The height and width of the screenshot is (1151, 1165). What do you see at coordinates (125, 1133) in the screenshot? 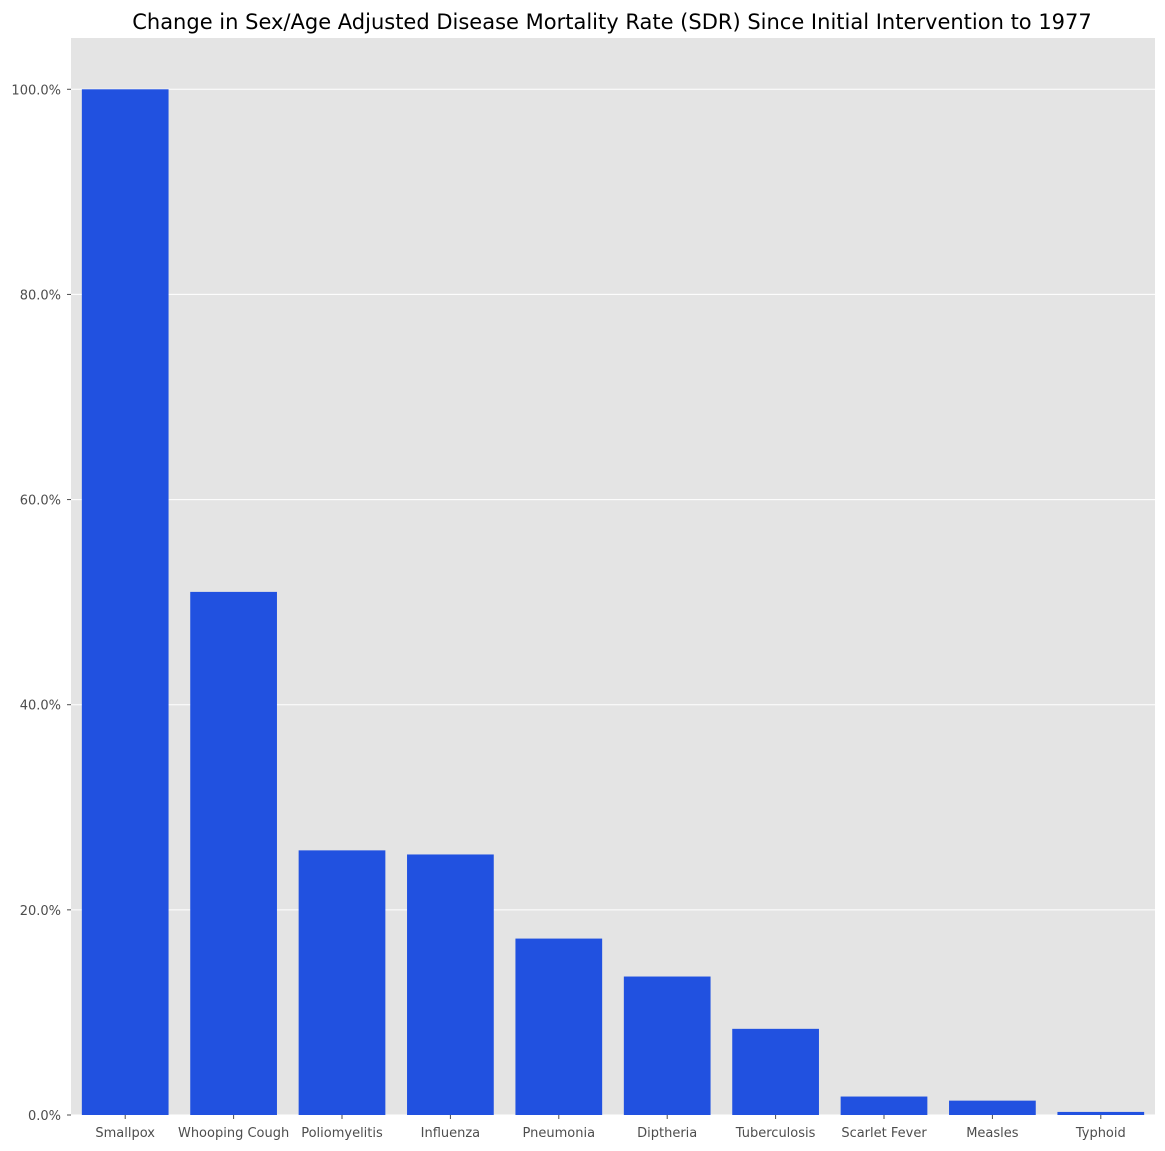
I see `x-tick-label: Smallpox` at bounding box center [125, 1133].